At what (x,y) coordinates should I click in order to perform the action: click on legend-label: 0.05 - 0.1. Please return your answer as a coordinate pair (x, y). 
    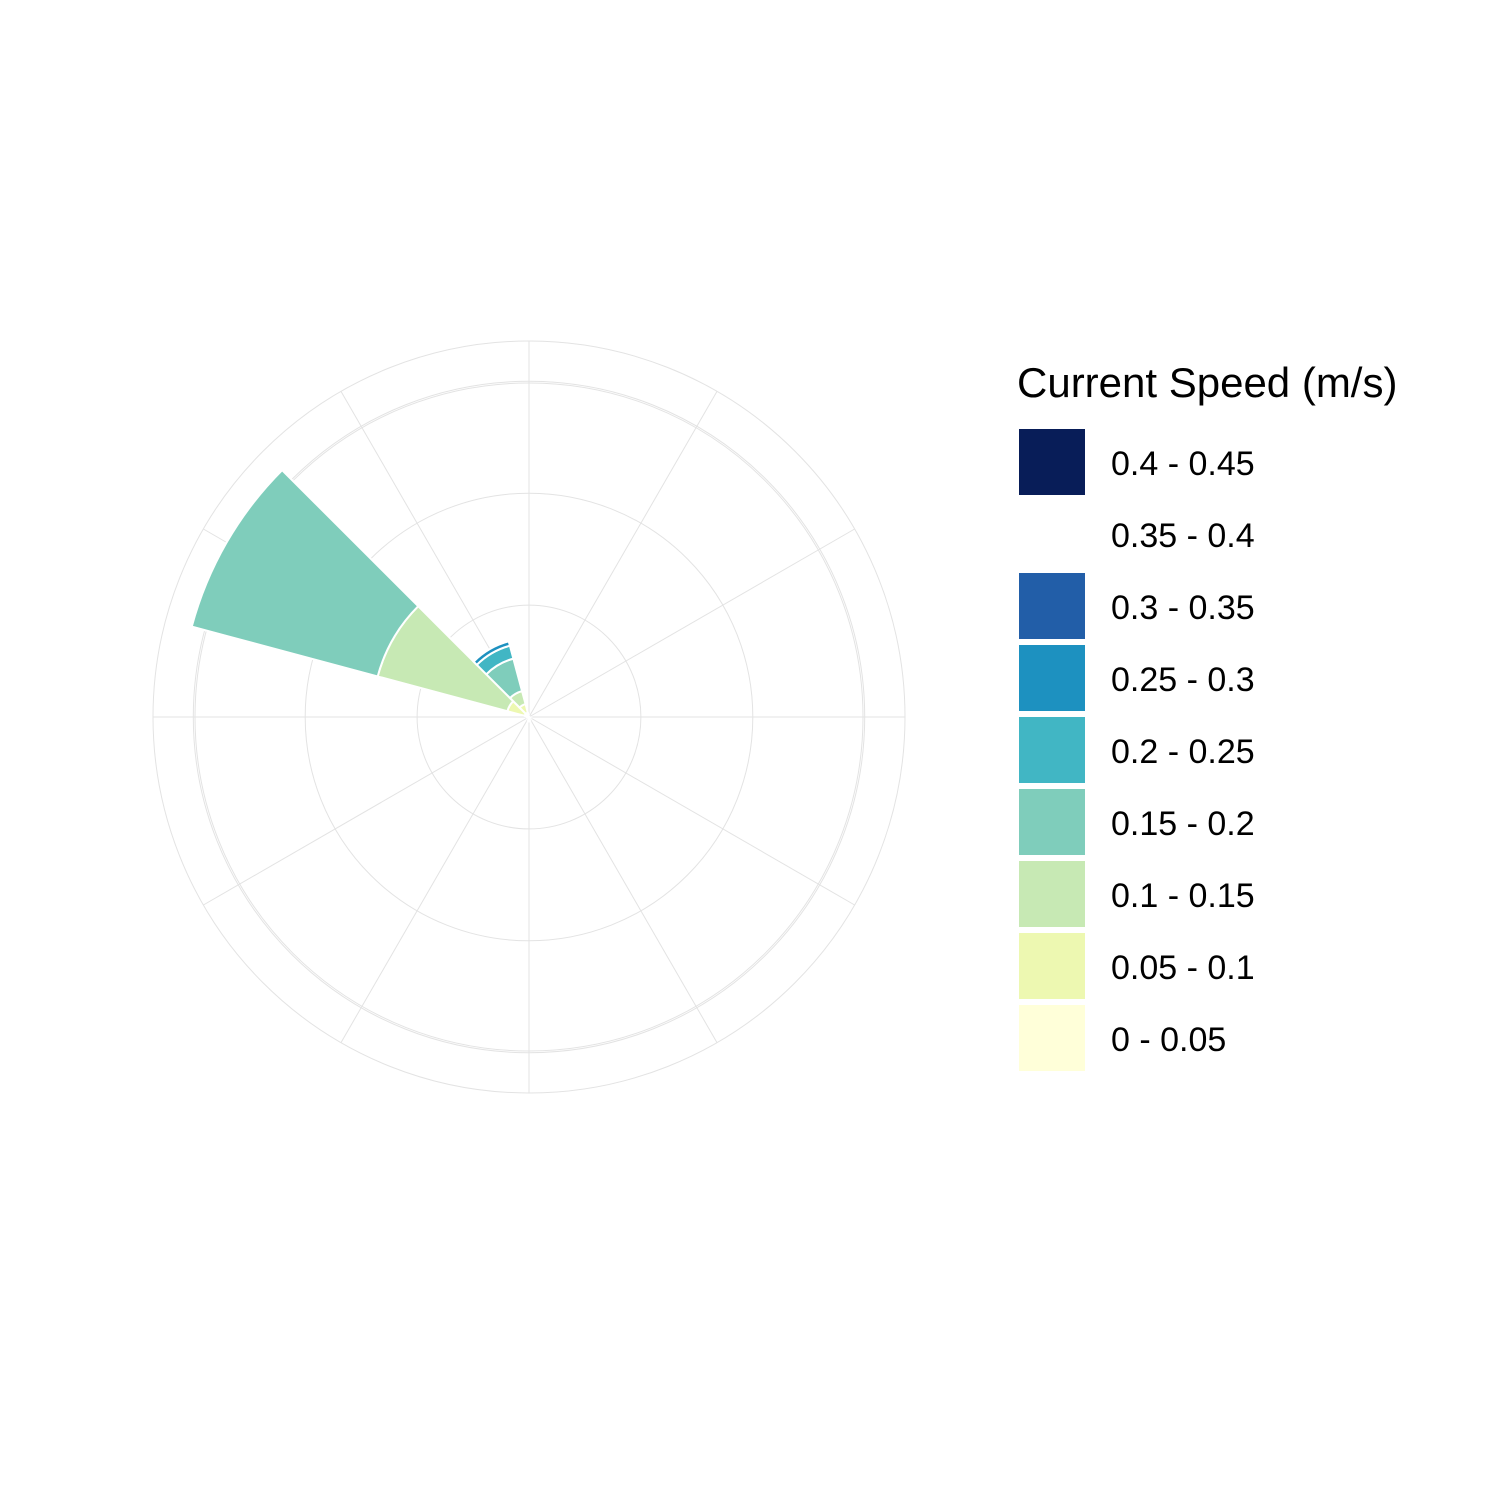
    Looking at the image, I should click on (1183, 968).